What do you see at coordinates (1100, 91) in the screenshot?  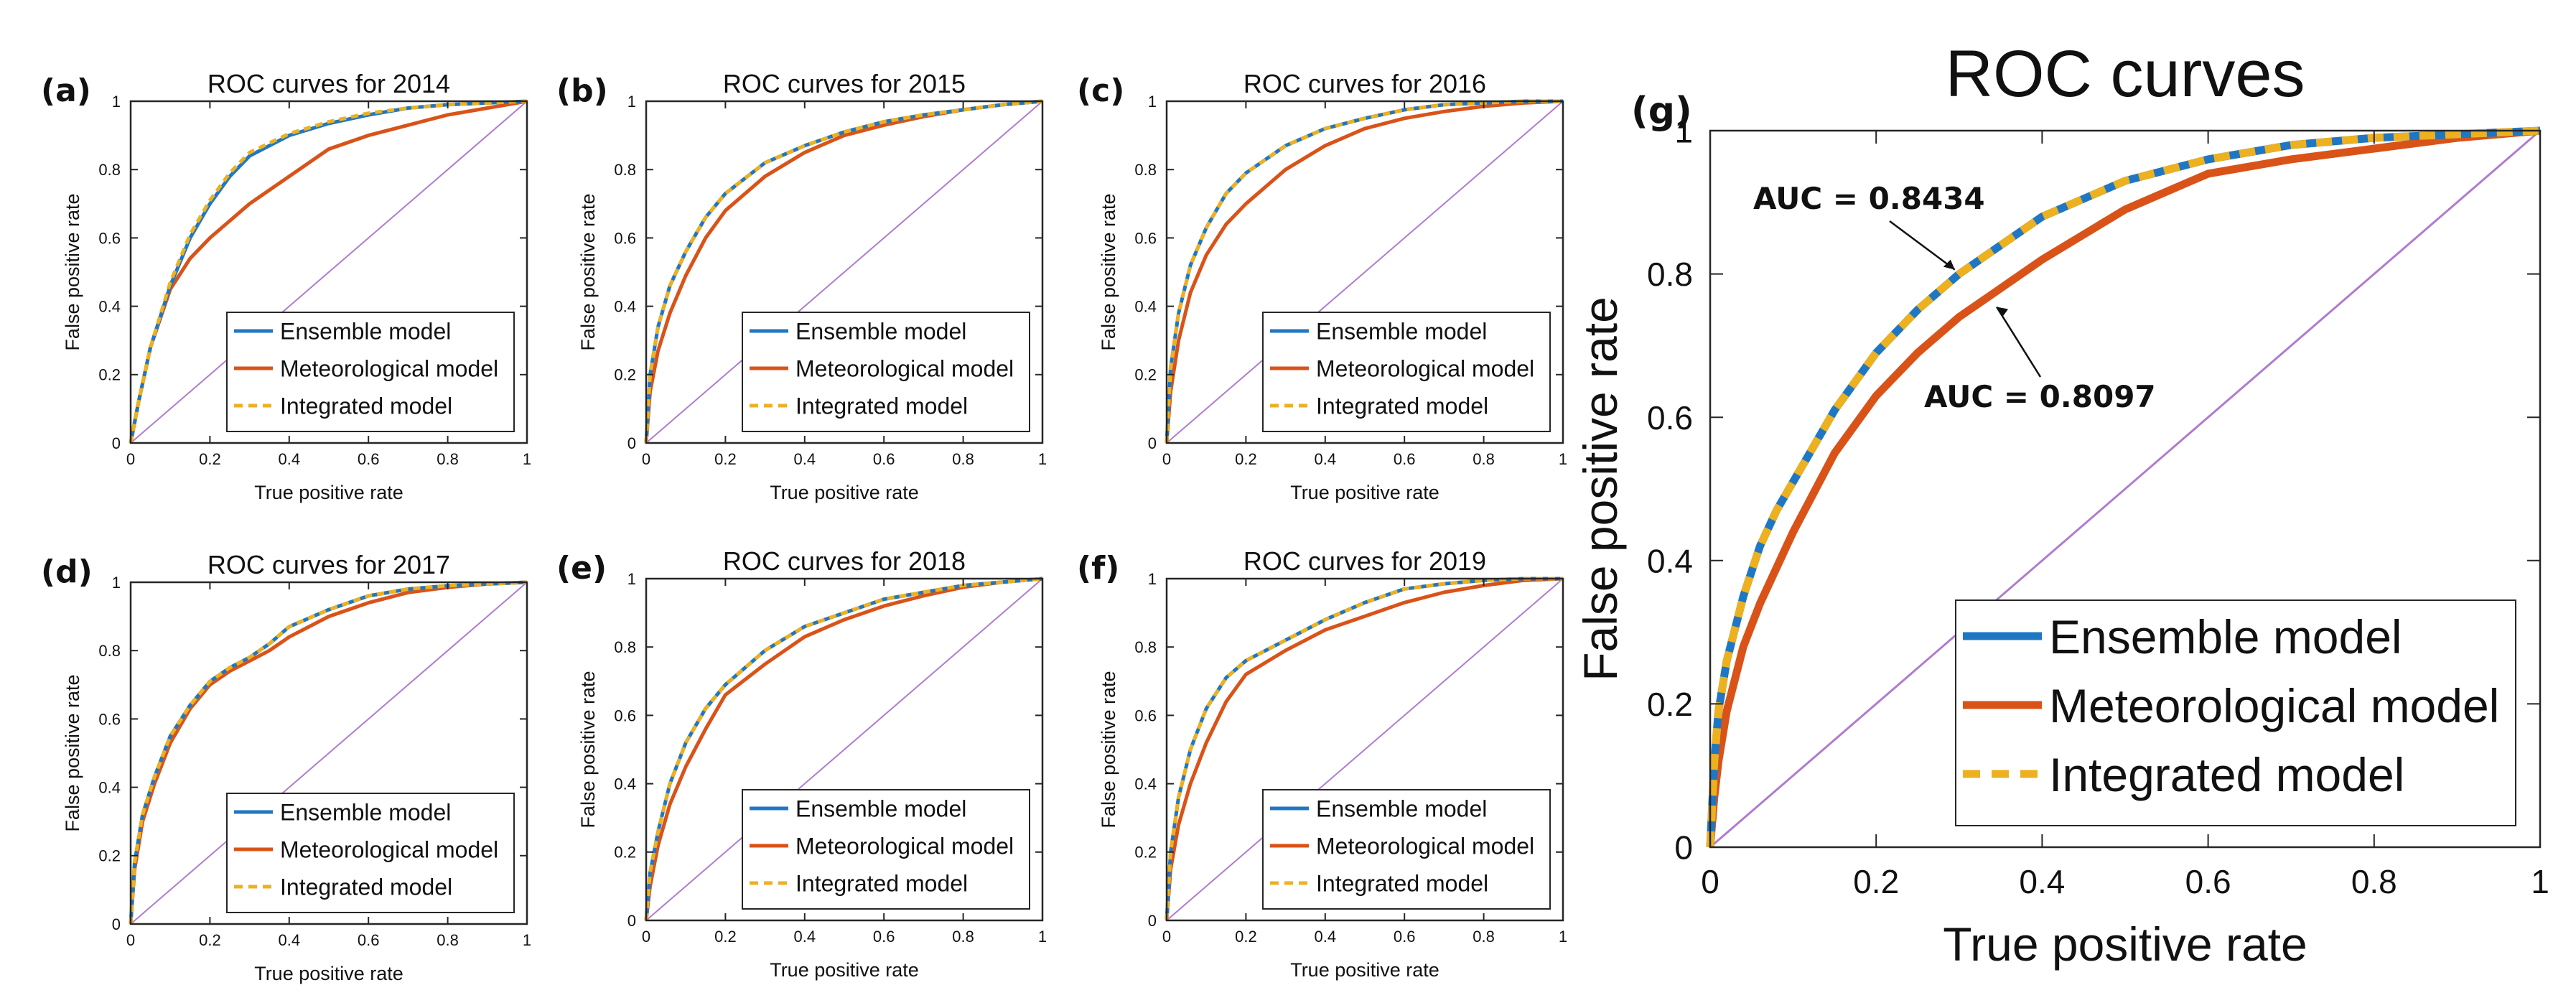 I see `panel-label: (c)` at bounding box center [1100, 91].